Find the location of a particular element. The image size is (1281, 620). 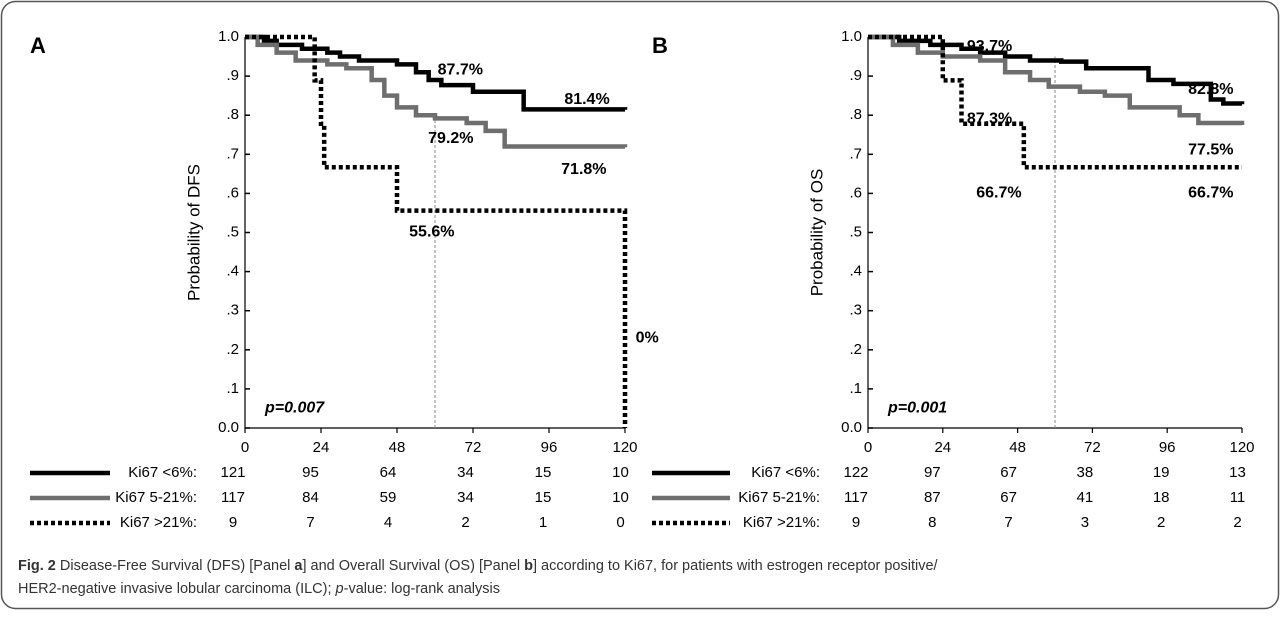

at-risk-count: 8 is located at coordinates (932, 522).